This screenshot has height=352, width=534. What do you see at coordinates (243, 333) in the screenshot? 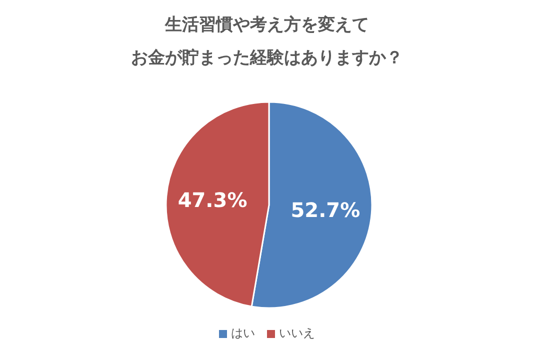
I see `legend-label: はい` at bounding box center [243, 333].